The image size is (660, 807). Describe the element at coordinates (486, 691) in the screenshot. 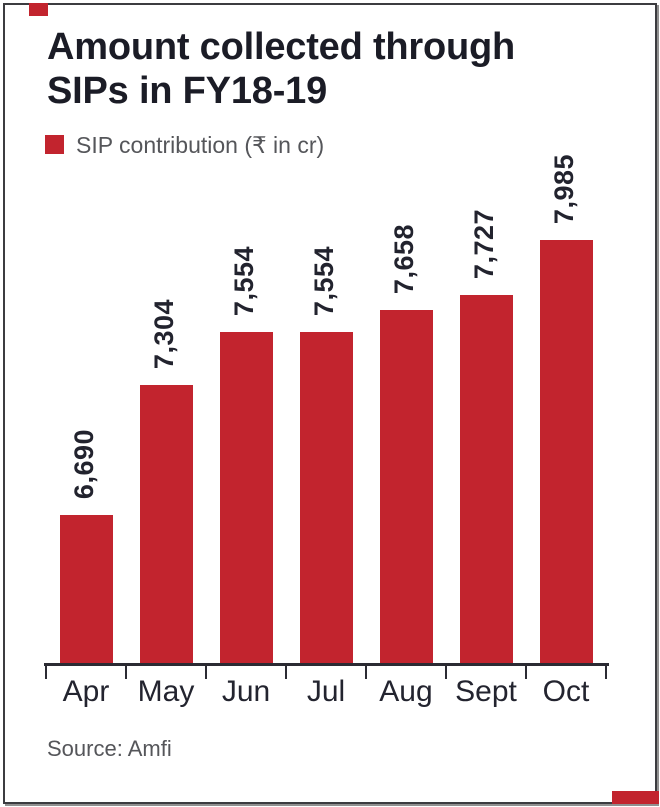

I see `x-tick-label: Sept` at that location.